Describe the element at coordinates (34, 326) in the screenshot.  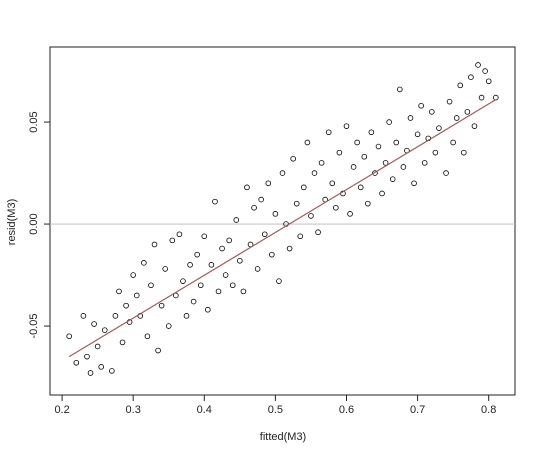
I see `y-tick-label: -0.05` at that location.